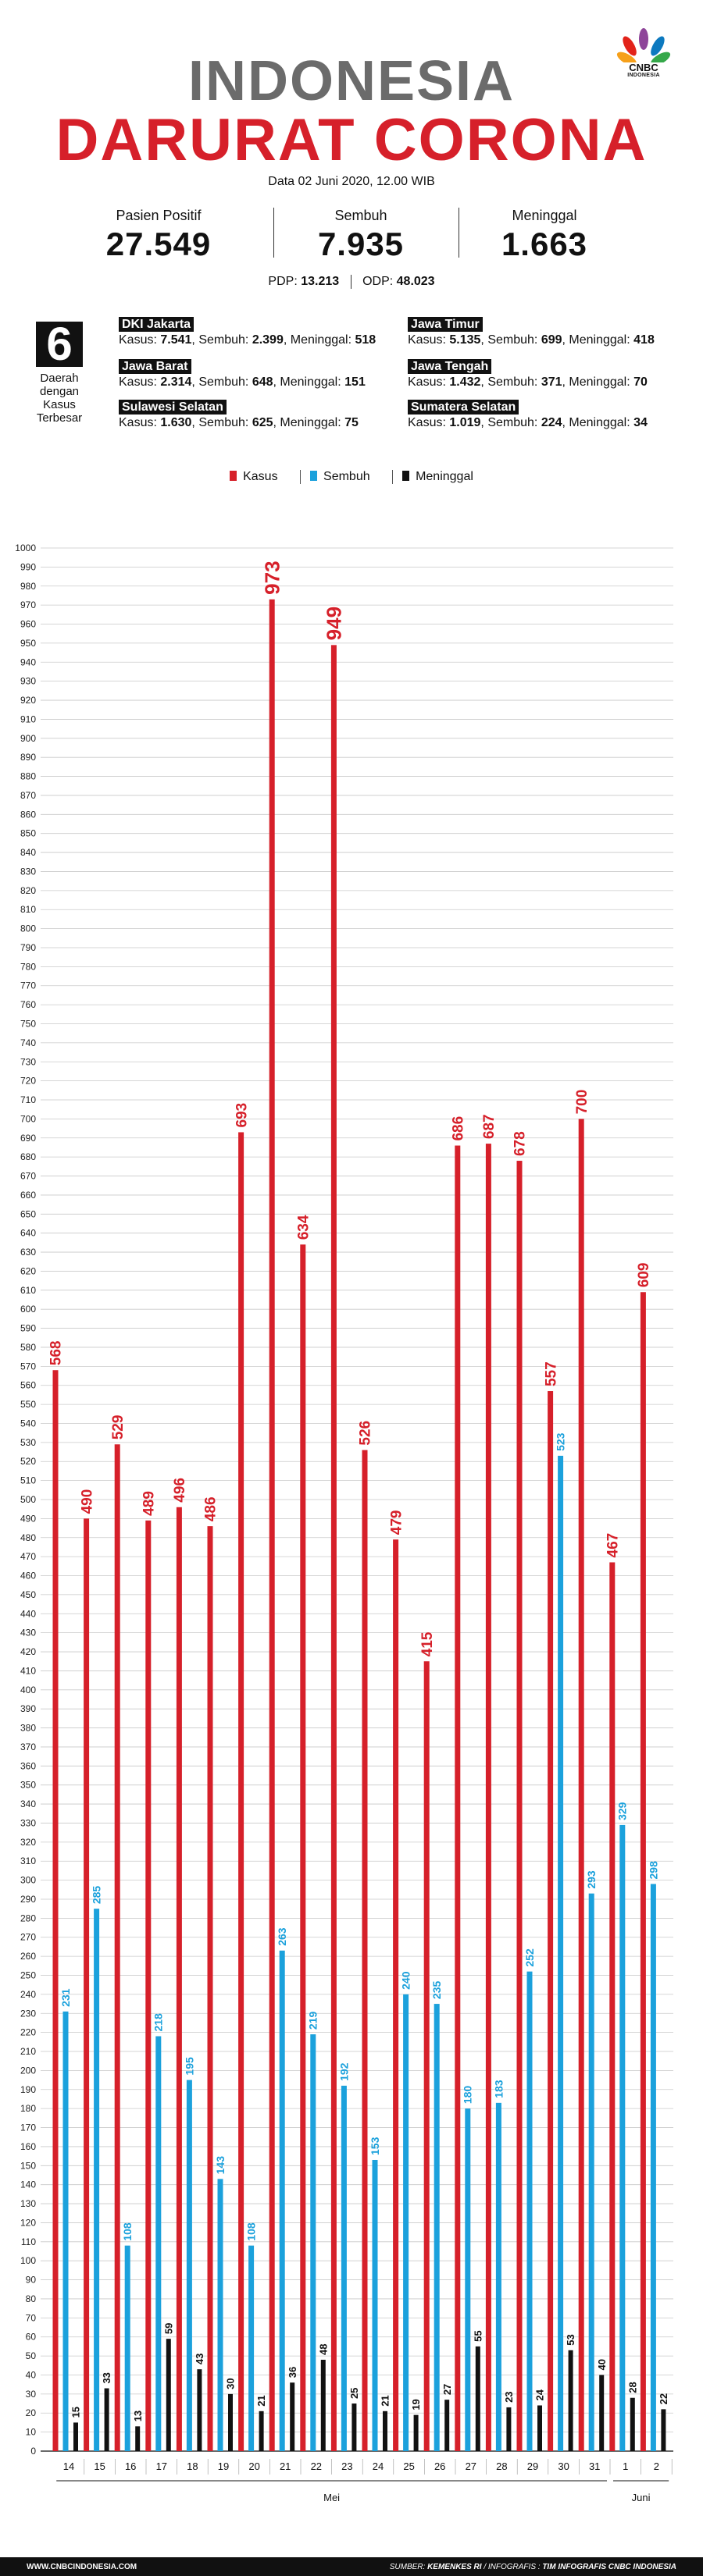  What do you see at coordinates (173, 407) in the screenshot?
I see `region-name: Sulawesi Selatan` at bounding box center [173, 407].